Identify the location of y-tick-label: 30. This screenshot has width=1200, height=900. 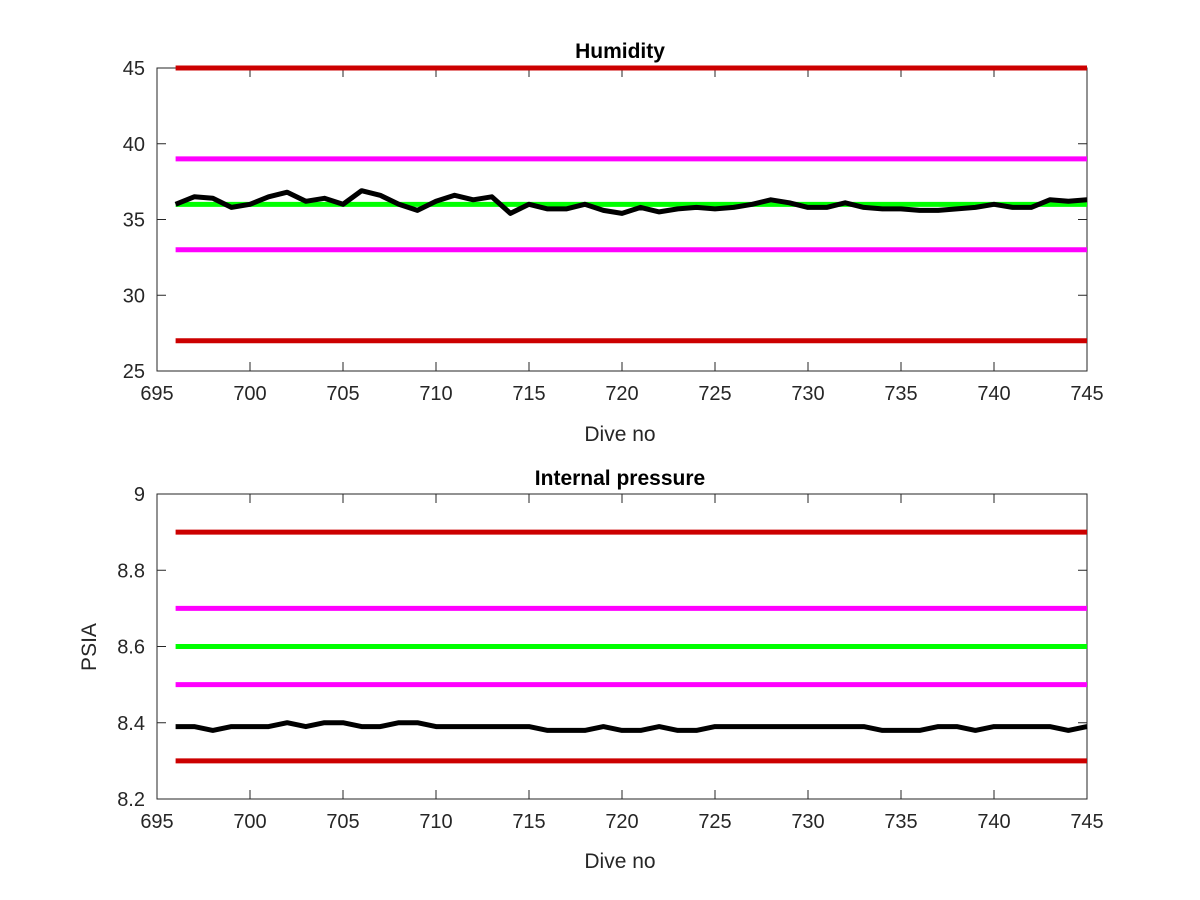
(134, 296).